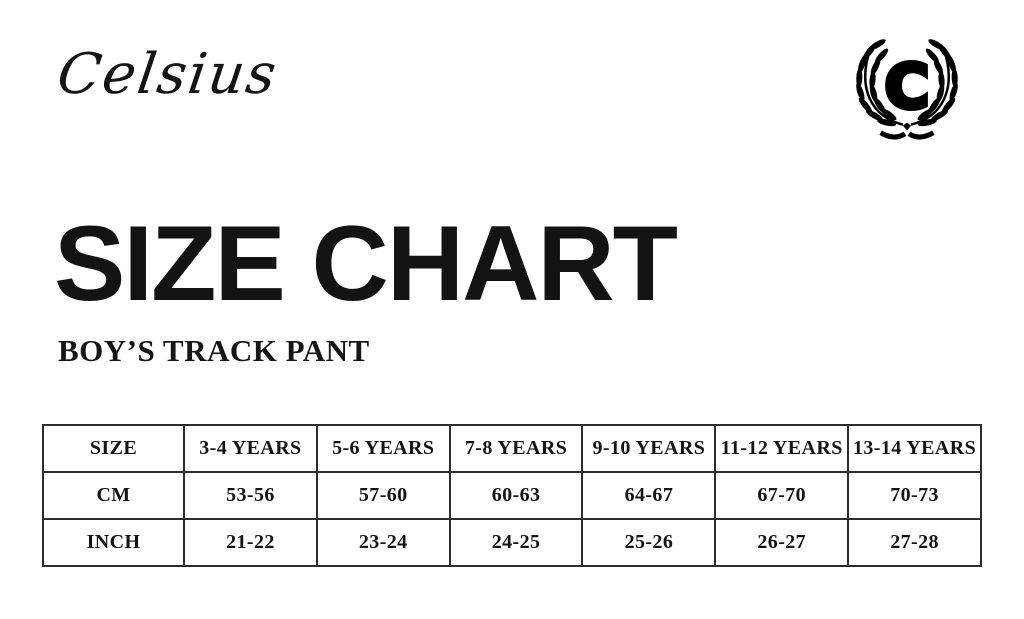  Describe the element at coordinates (914, 495) in the screenshot. I see `table-cell: 70-73` at that location.